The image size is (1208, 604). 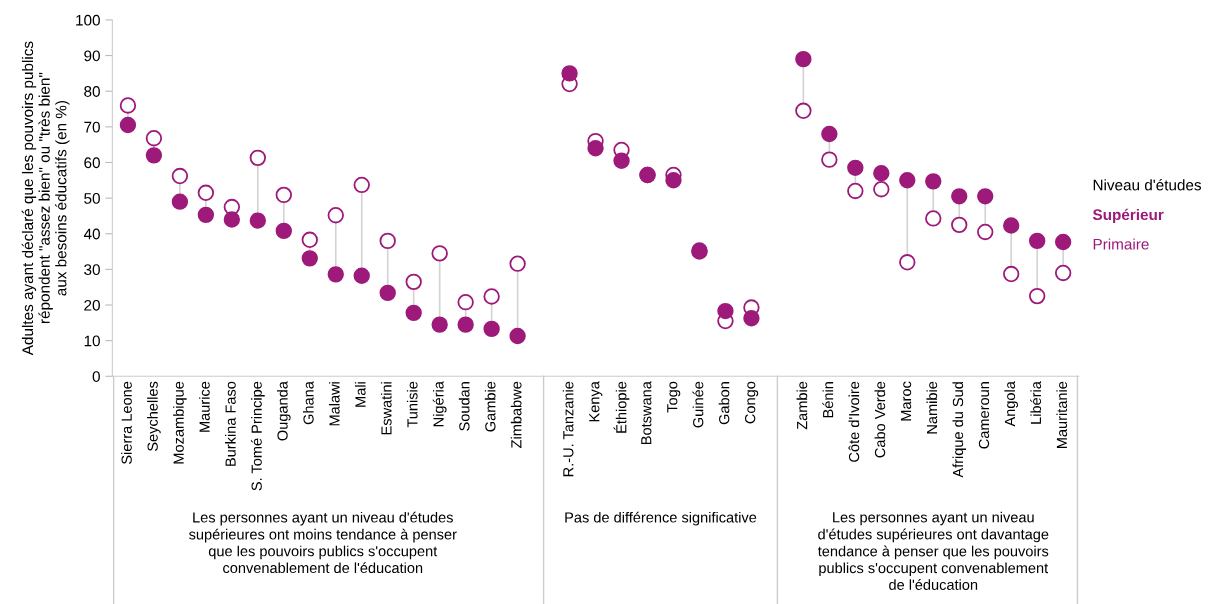 I want to click on legend-title: Niveau d'études, so click(x=1147, y=185).